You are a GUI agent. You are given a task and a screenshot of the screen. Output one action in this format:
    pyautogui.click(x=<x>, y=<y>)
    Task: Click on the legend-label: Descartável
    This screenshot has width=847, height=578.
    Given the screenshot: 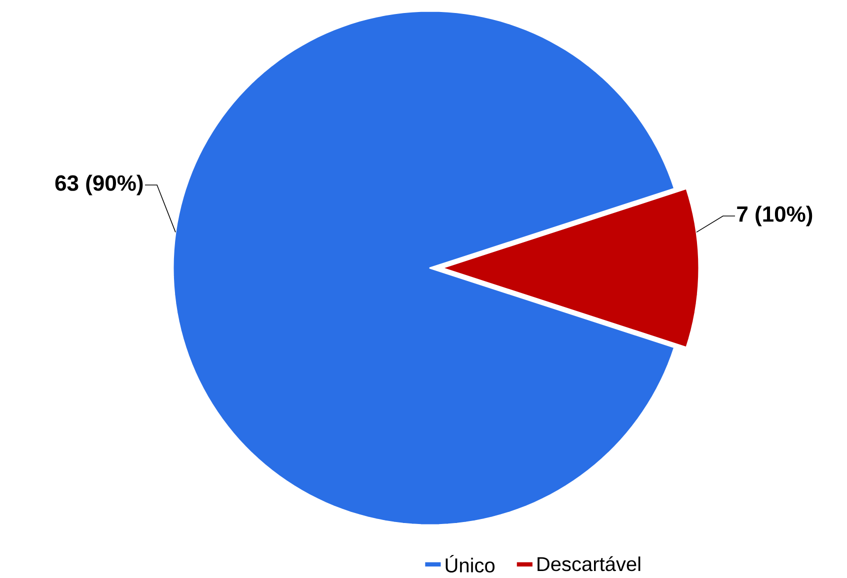 What is the action you would take?
    pyautogui.click(x=589, y=564)
    